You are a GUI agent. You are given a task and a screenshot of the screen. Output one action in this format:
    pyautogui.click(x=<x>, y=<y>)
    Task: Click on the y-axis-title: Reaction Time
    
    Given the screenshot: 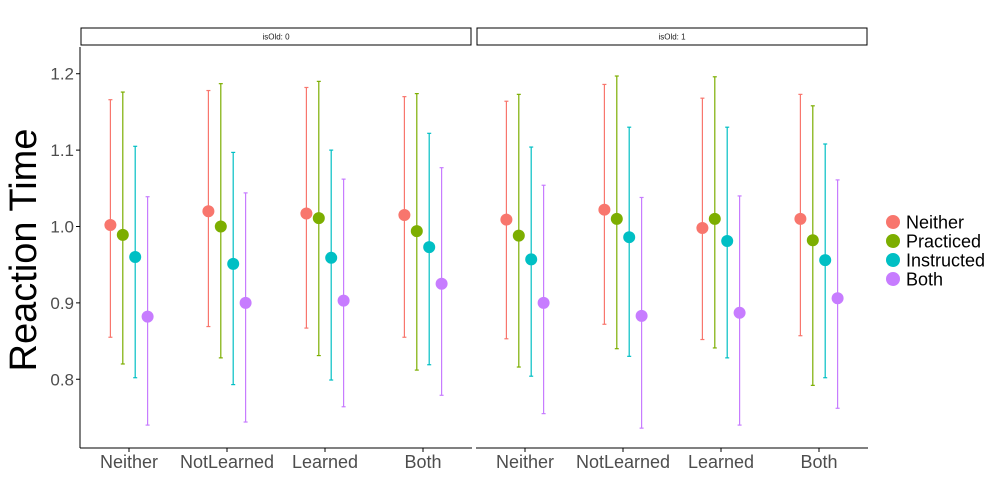 What is the action you would take?
    pyautogui.click(x=24, y=250)
    